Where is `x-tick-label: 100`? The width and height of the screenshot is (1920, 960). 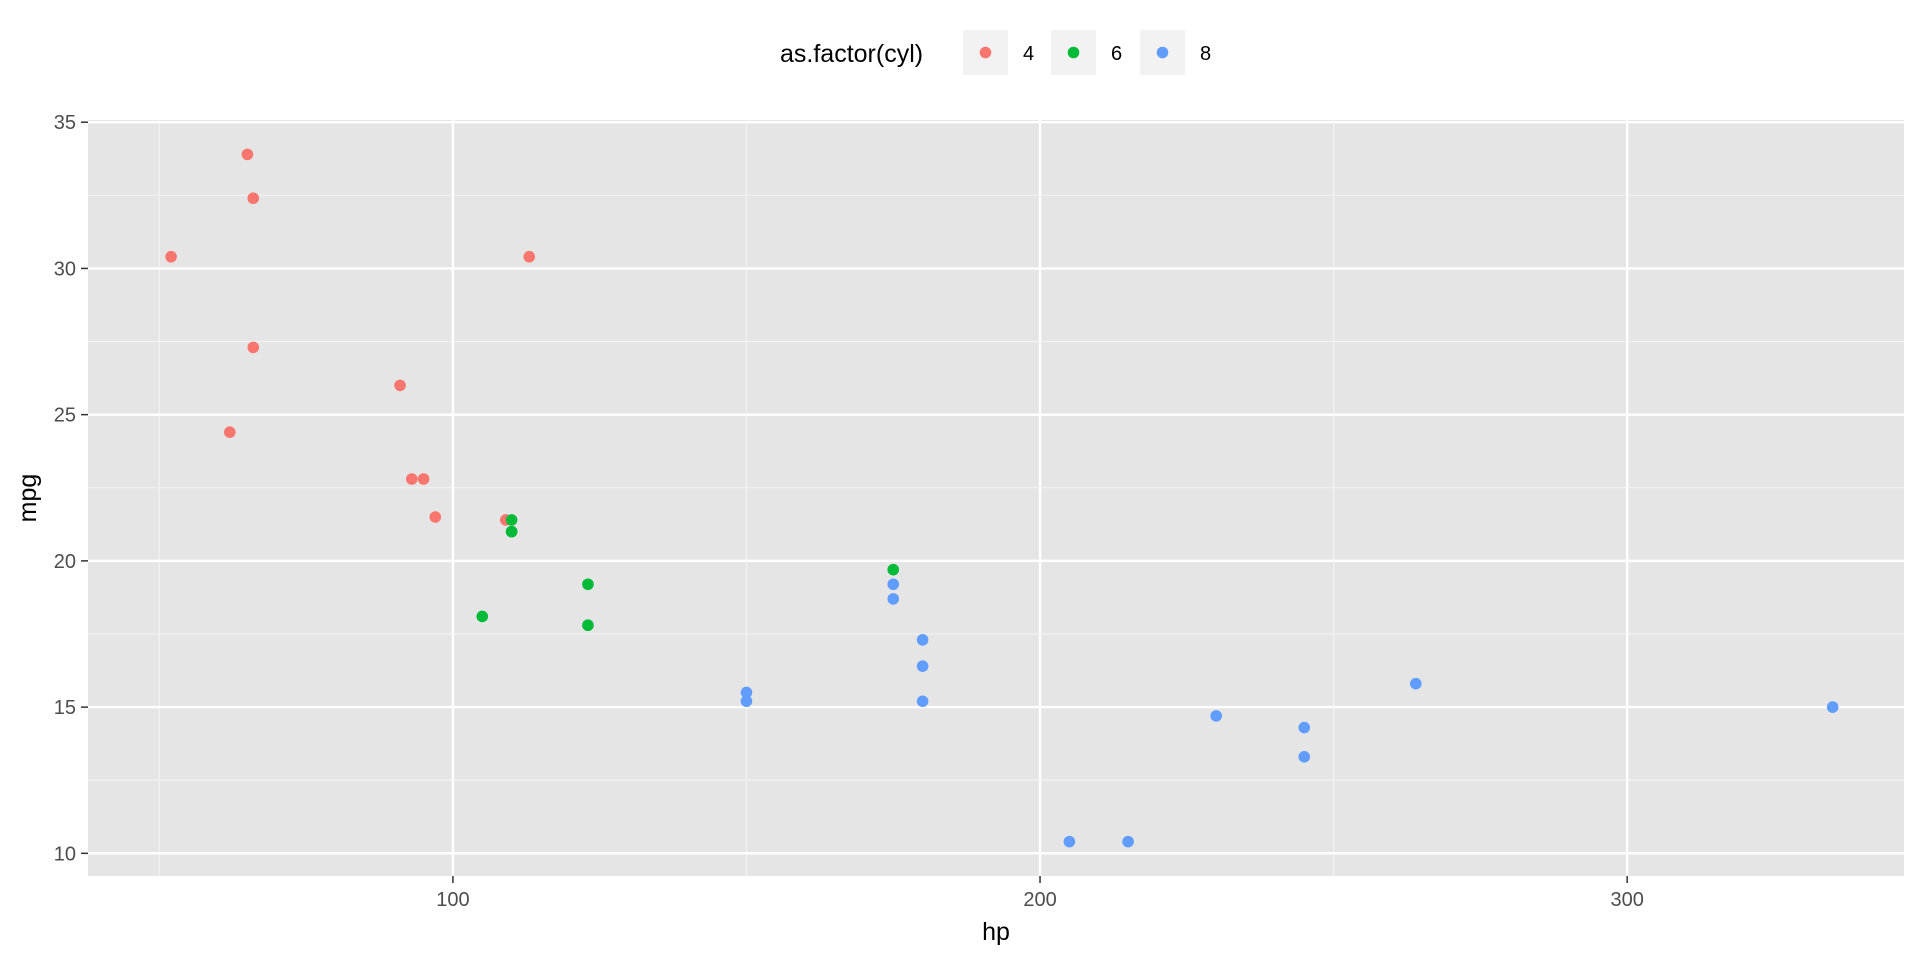 x-tick-label: 100 is located at coordinates (452, 900).